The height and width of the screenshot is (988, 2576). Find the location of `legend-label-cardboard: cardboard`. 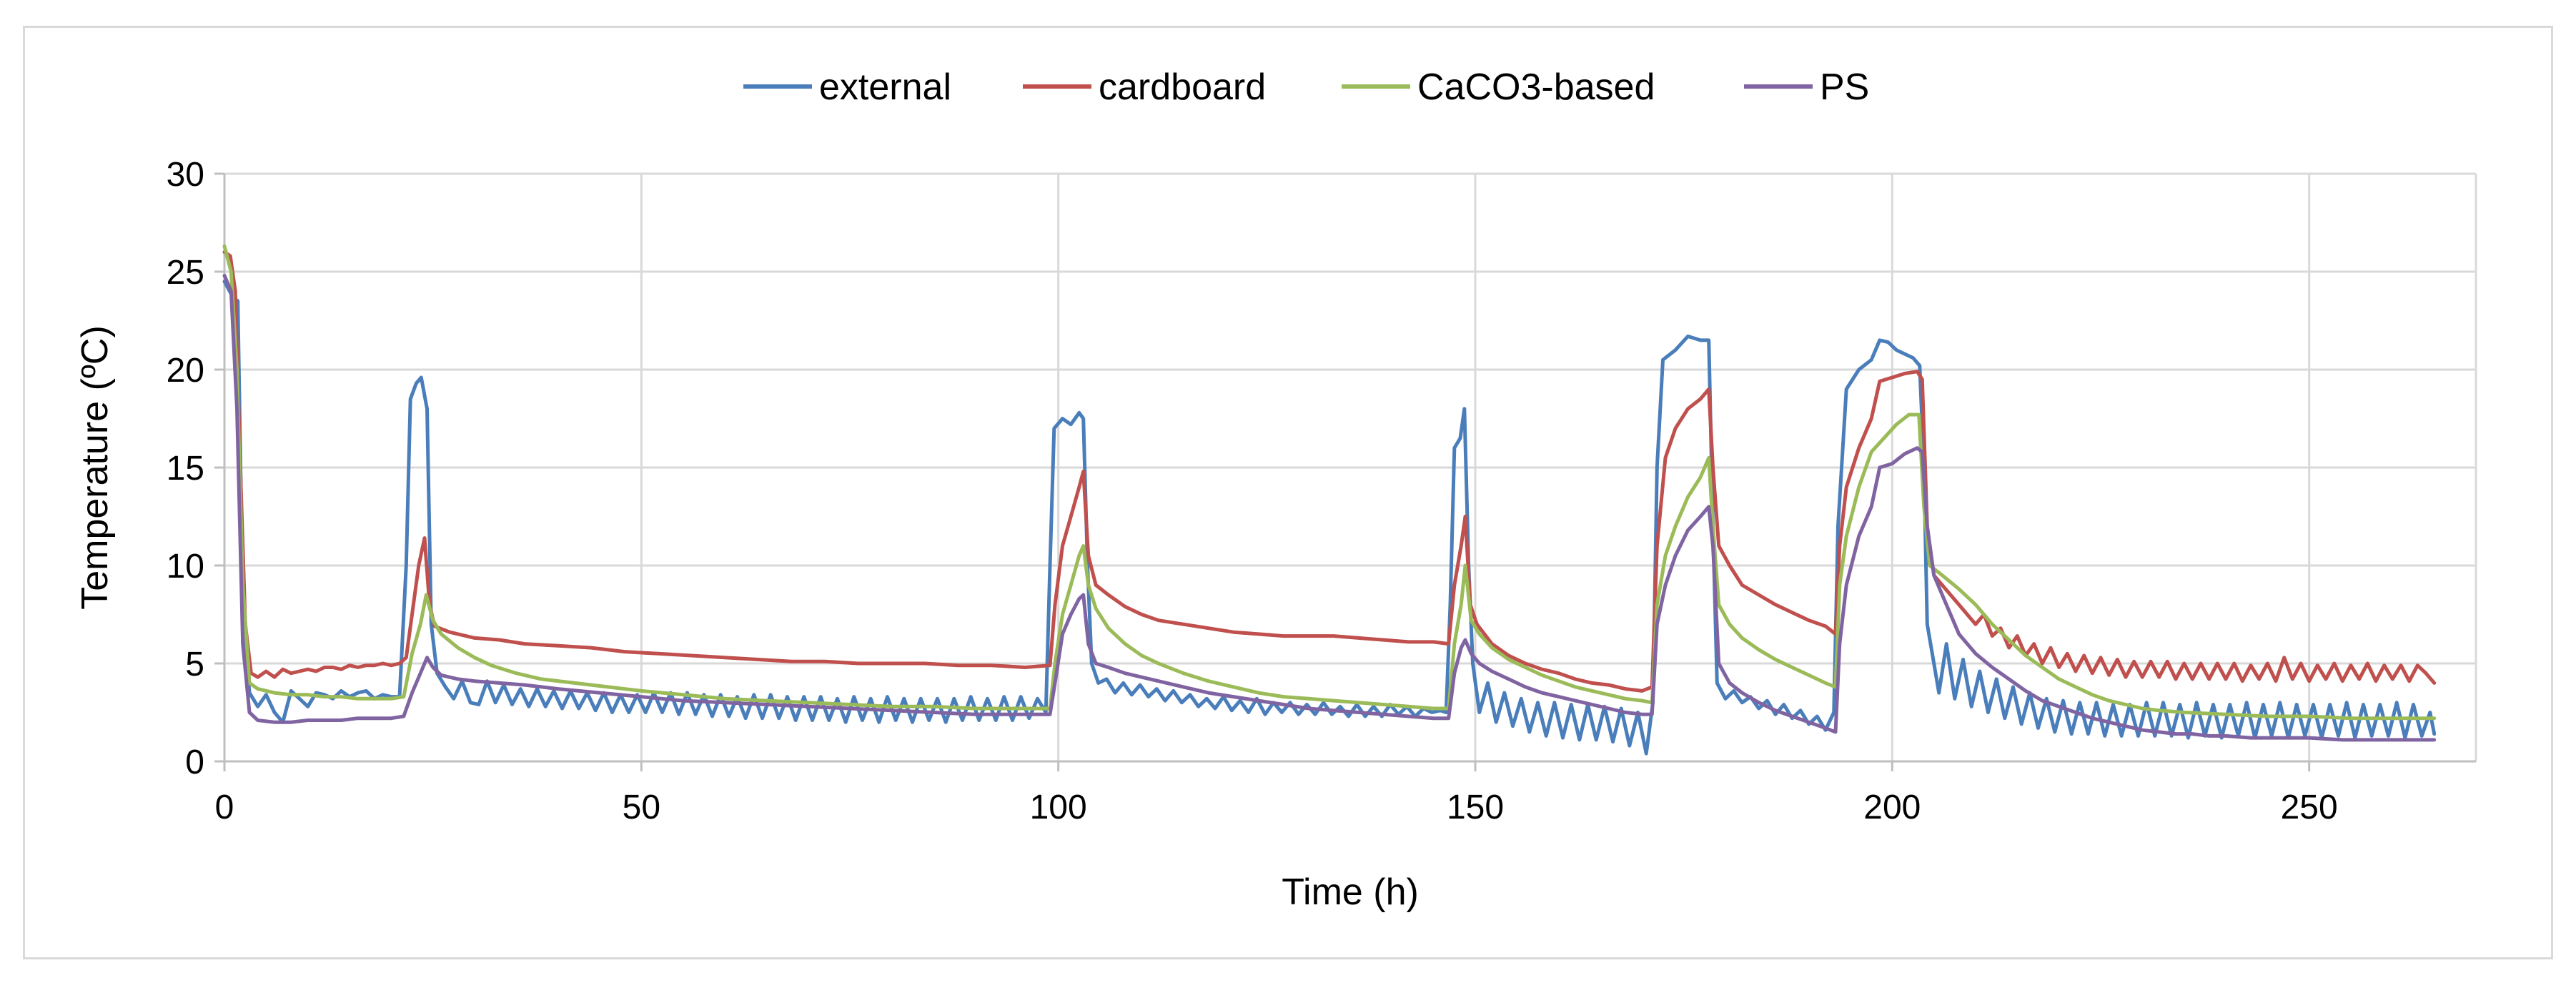

legend-label-cardboard: cardboard is located at coordinates (1182, 87).